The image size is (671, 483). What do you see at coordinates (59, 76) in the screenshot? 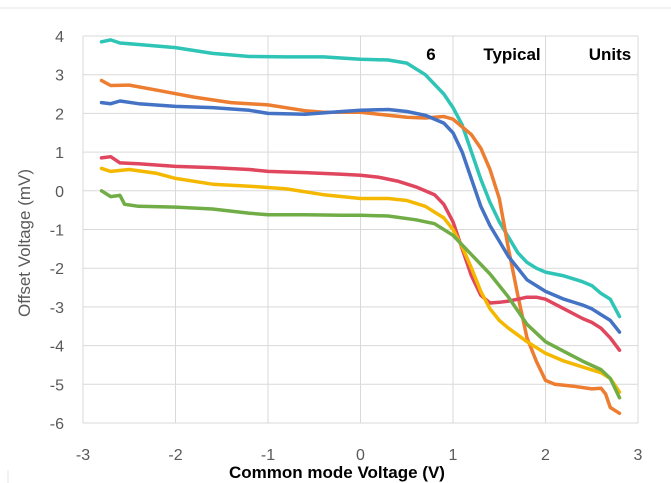
I see `y-tick-label: 3` at bounding box center [59, 76].